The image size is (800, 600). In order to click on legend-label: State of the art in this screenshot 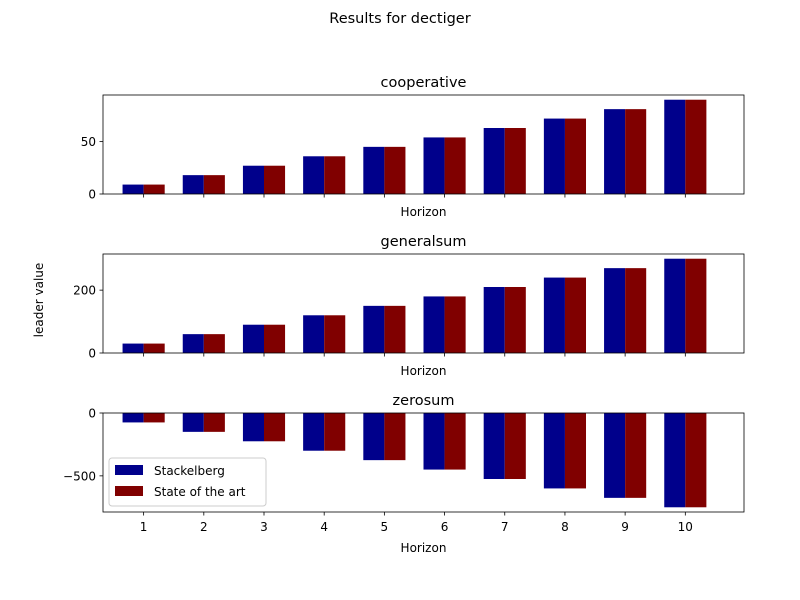, I will do `click(200, 492)`.